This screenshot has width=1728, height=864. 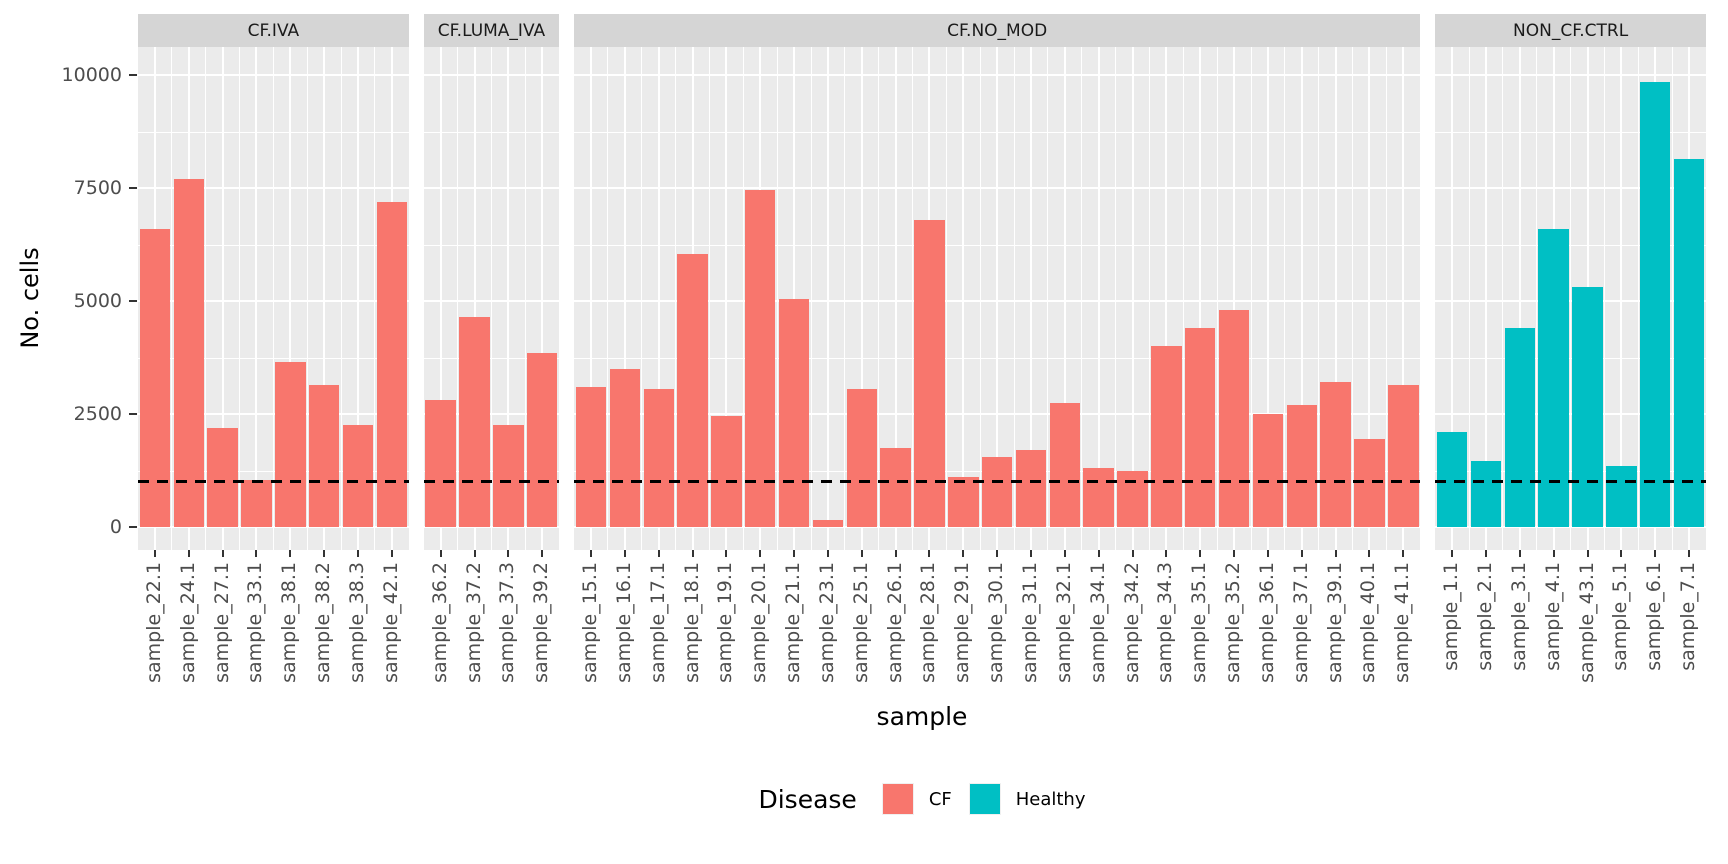 What do you see at coordinates (1065, 464) in the screenshot?
I see `bar-sample_32.1` at bounding box center [1065, 464].